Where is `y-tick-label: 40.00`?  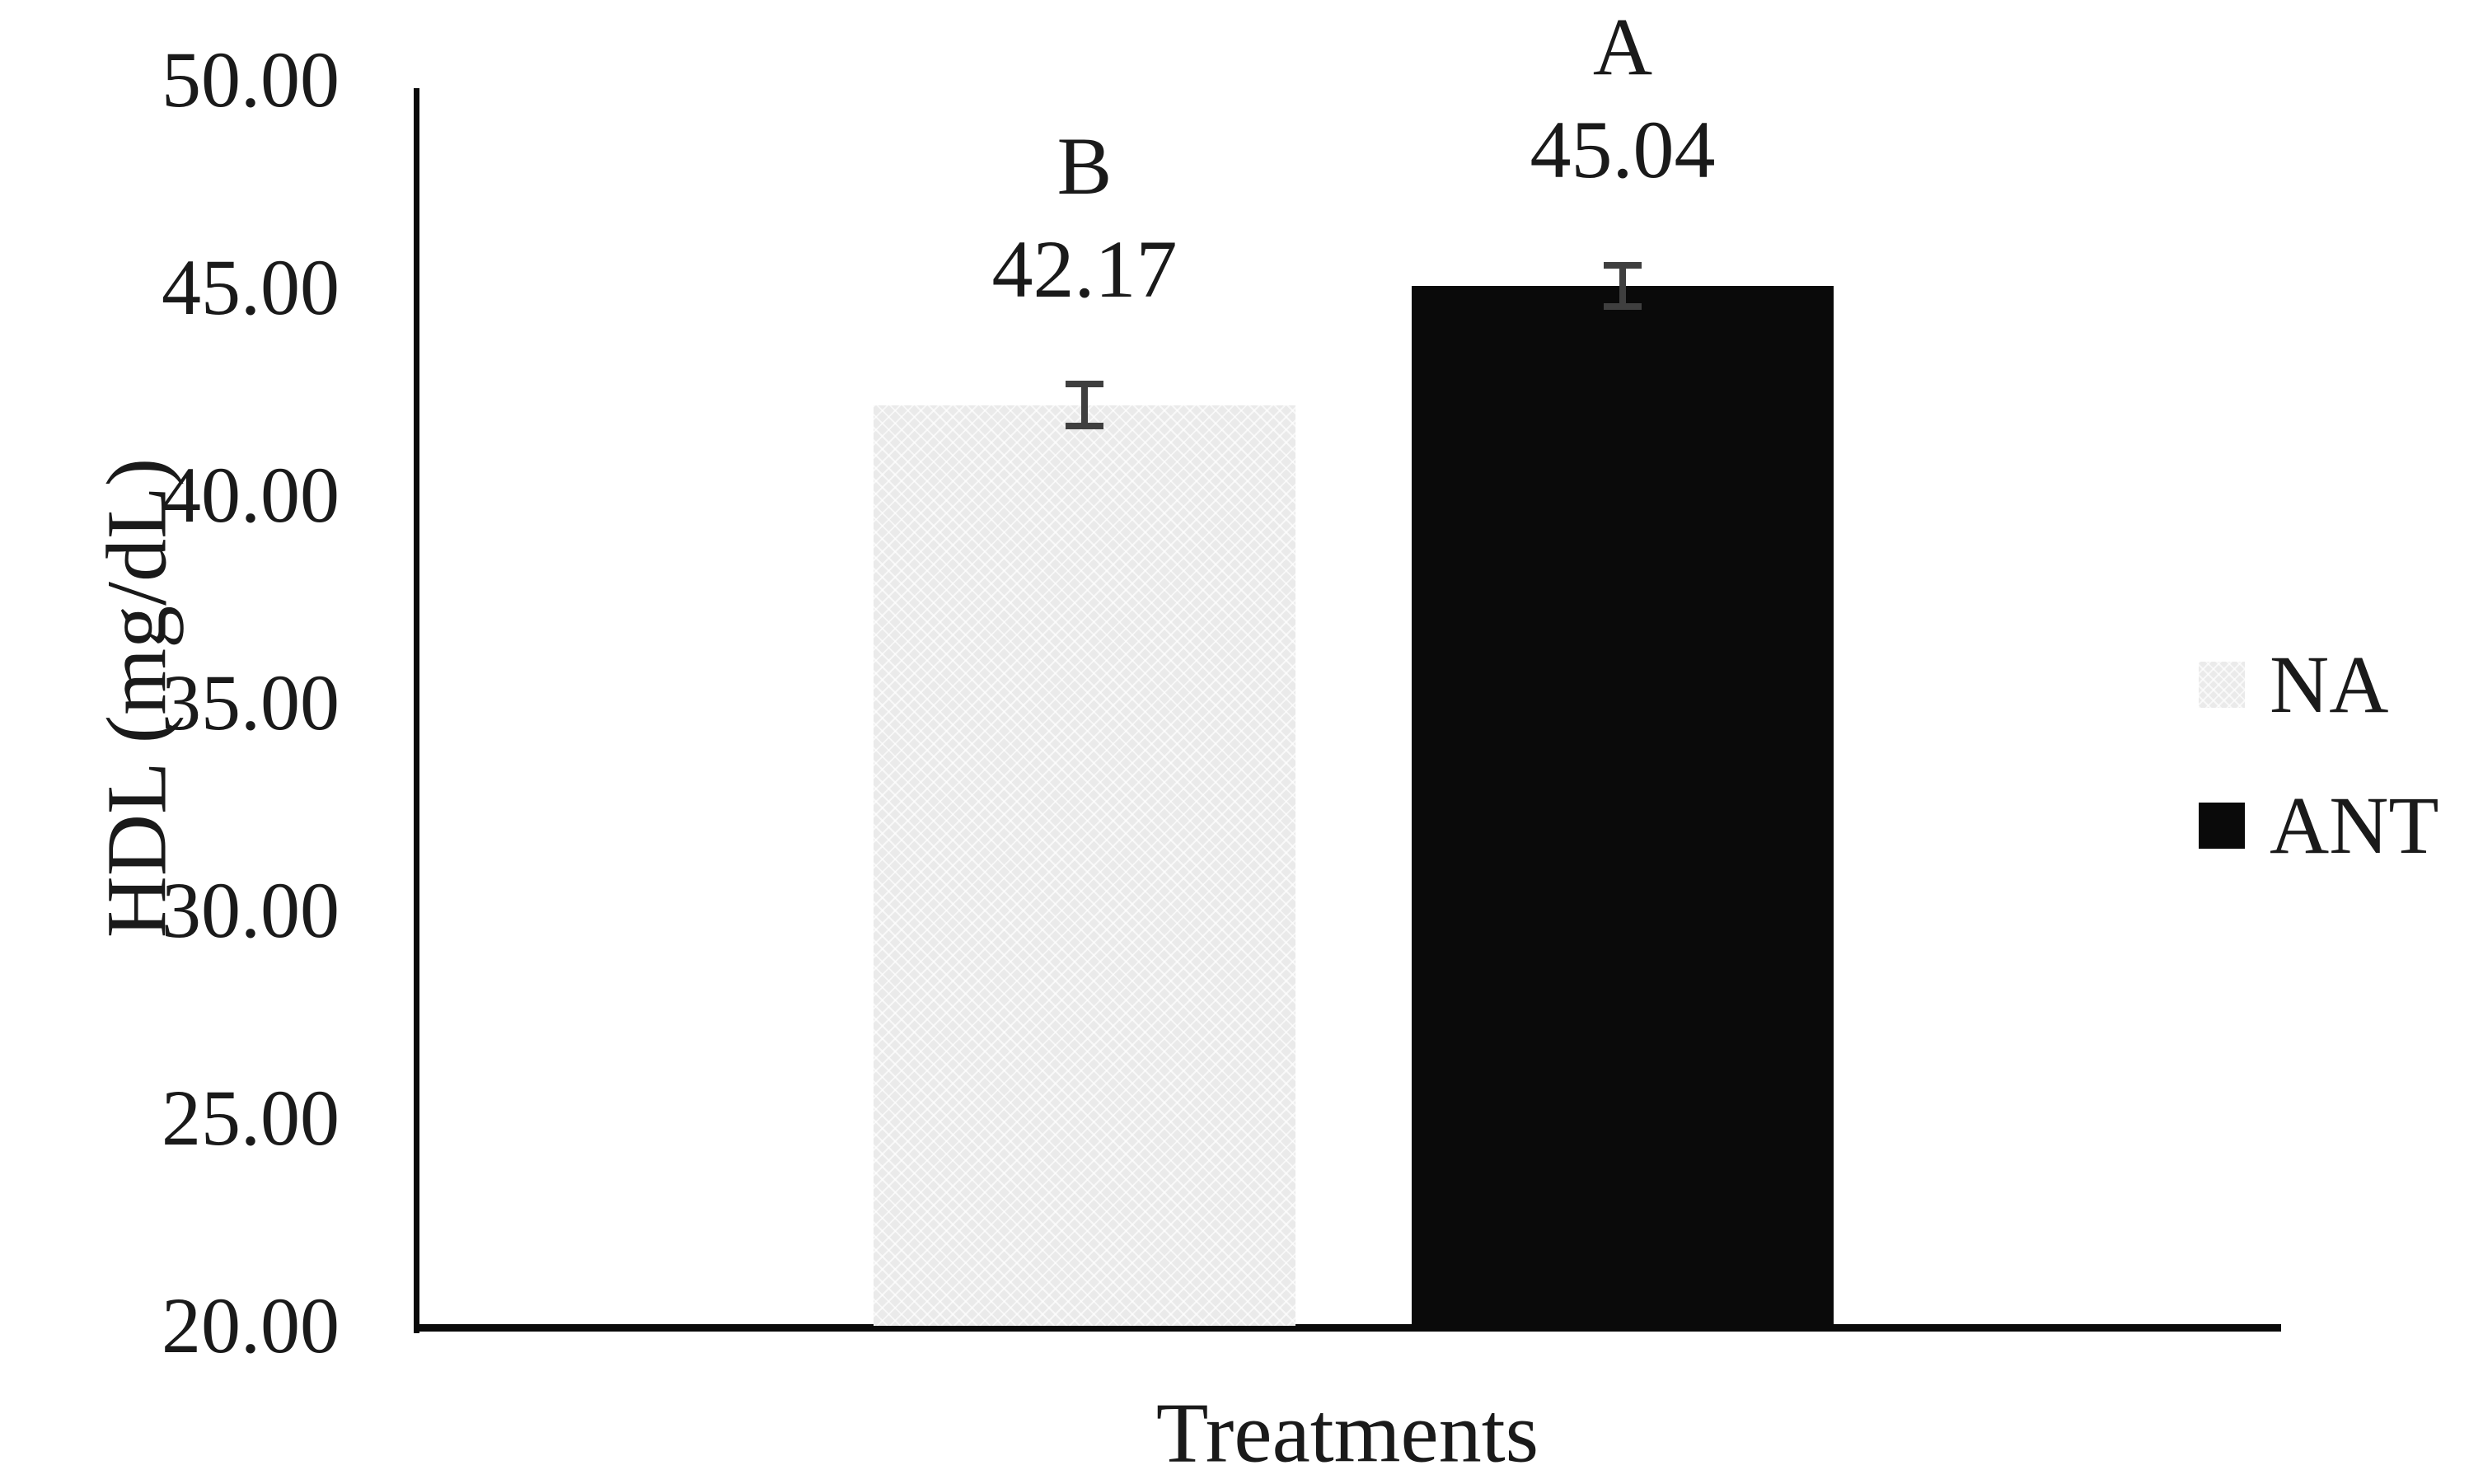
y-tick-label: 40.00 is located at coordinates (251, 495).